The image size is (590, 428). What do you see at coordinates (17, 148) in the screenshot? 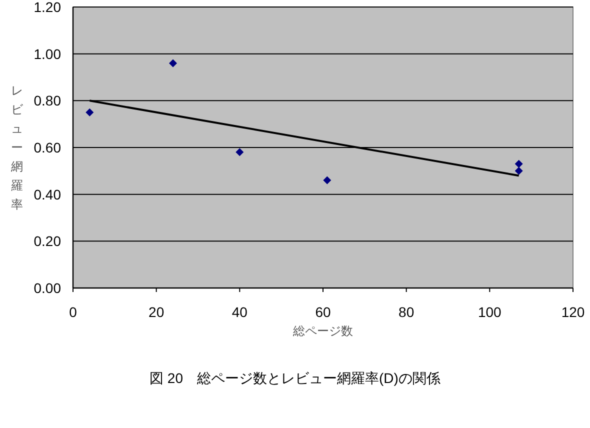
I see `y-axis-title: レビュー網羅率` at bounding box center [17, 148].